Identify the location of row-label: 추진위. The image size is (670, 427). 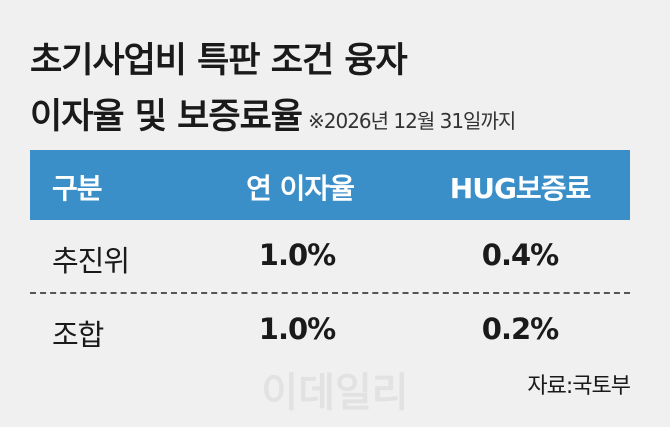
(91, 261).